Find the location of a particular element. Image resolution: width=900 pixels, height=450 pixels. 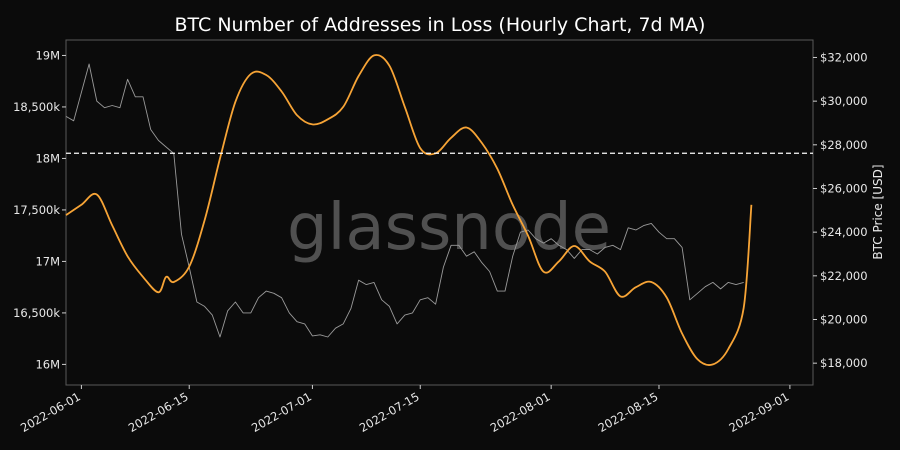

y-left-tick-label: 18M is located at coordinates (47, 158).